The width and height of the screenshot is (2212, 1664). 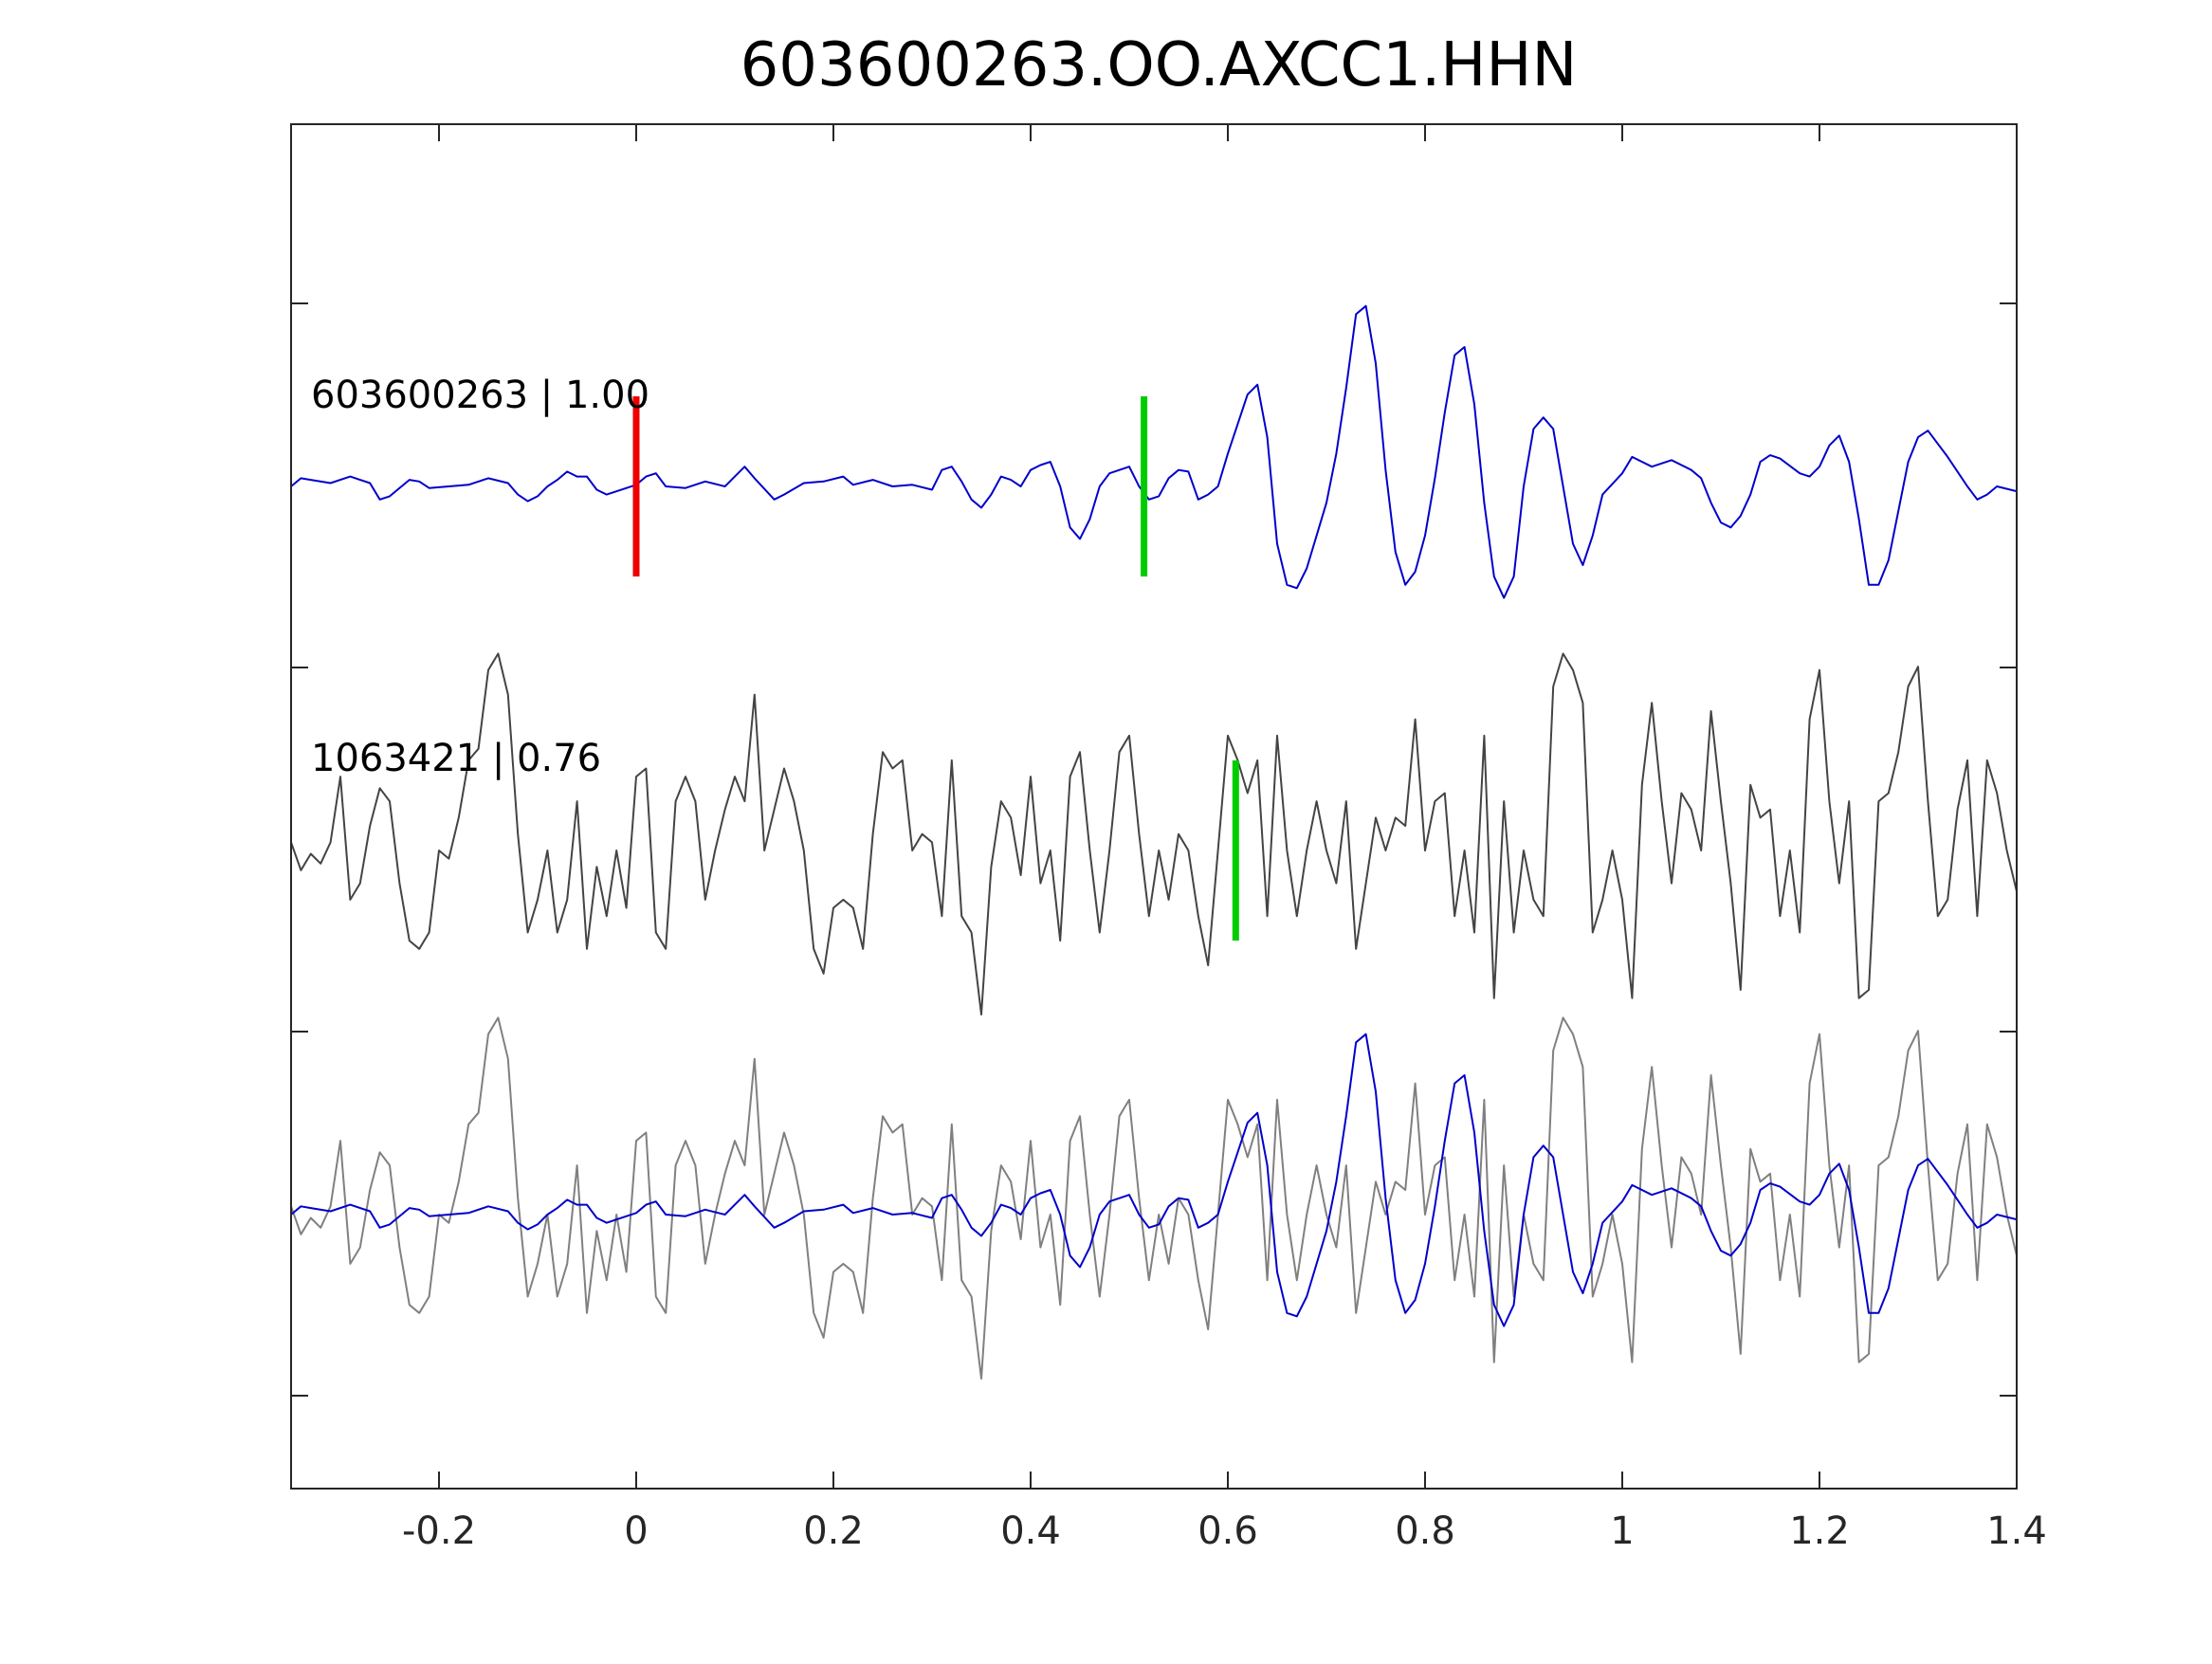 What do you see at coordinates (439, 1531) in the screenshot?
I see `x-tick-label: -0.2` at bounding box center [439, 1531].